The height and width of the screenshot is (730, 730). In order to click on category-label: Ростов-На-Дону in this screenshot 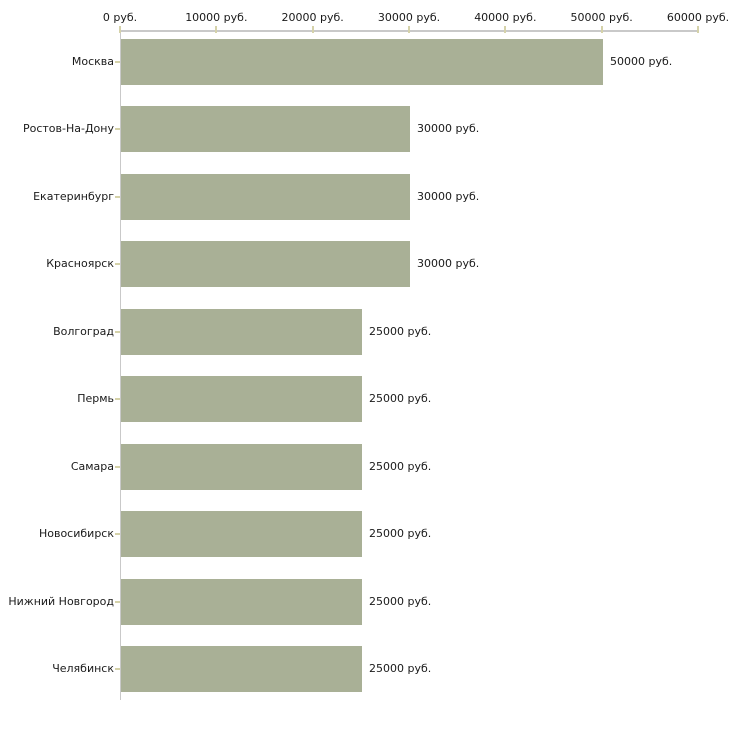, I will do `click(68, 128)`.